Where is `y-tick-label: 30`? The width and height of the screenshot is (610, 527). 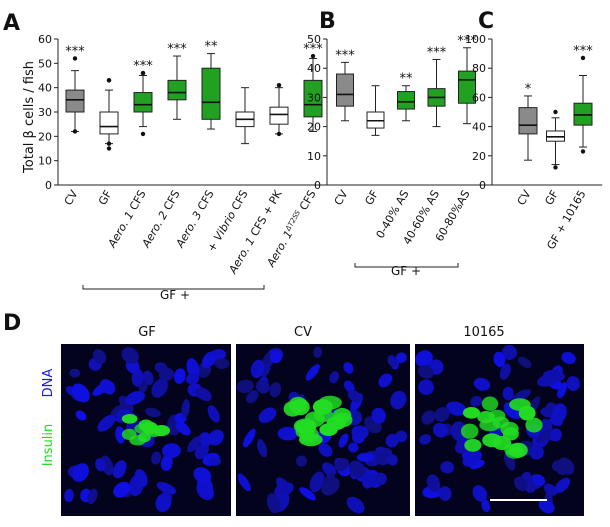 y-tick-label: 30 is located at coordinates (45, 112).